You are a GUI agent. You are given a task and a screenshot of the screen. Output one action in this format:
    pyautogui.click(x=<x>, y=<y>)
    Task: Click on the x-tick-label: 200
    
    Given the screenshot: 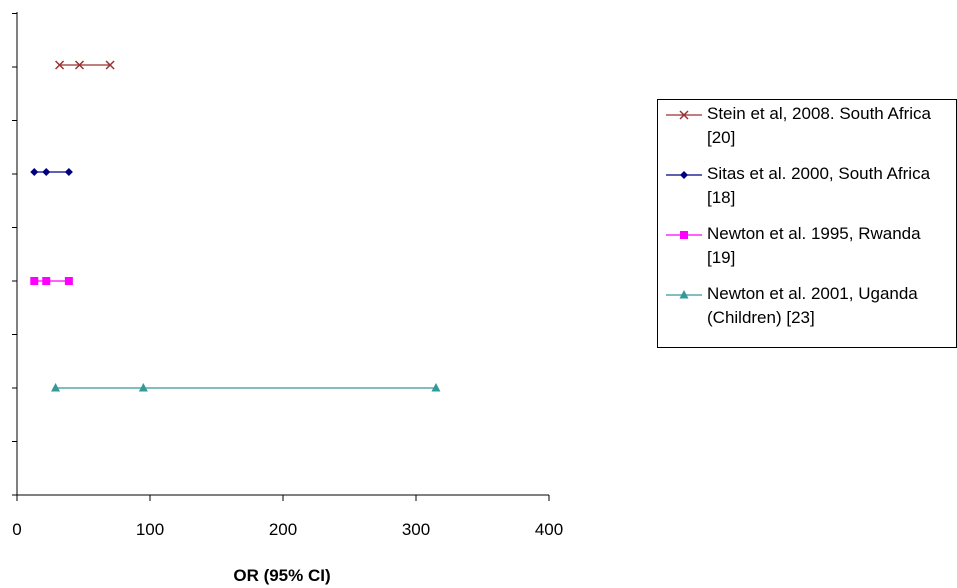 What is the action you would take?
    pyautogui.click(x=283, y=529)
    